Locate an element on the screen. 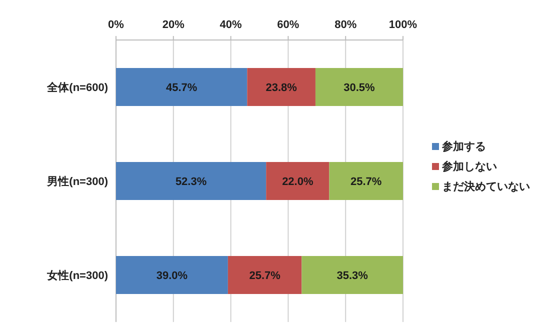 The height and width of the screenshot is (334, 549). x-tick-label: 0% is located at coordinates (116, 25).